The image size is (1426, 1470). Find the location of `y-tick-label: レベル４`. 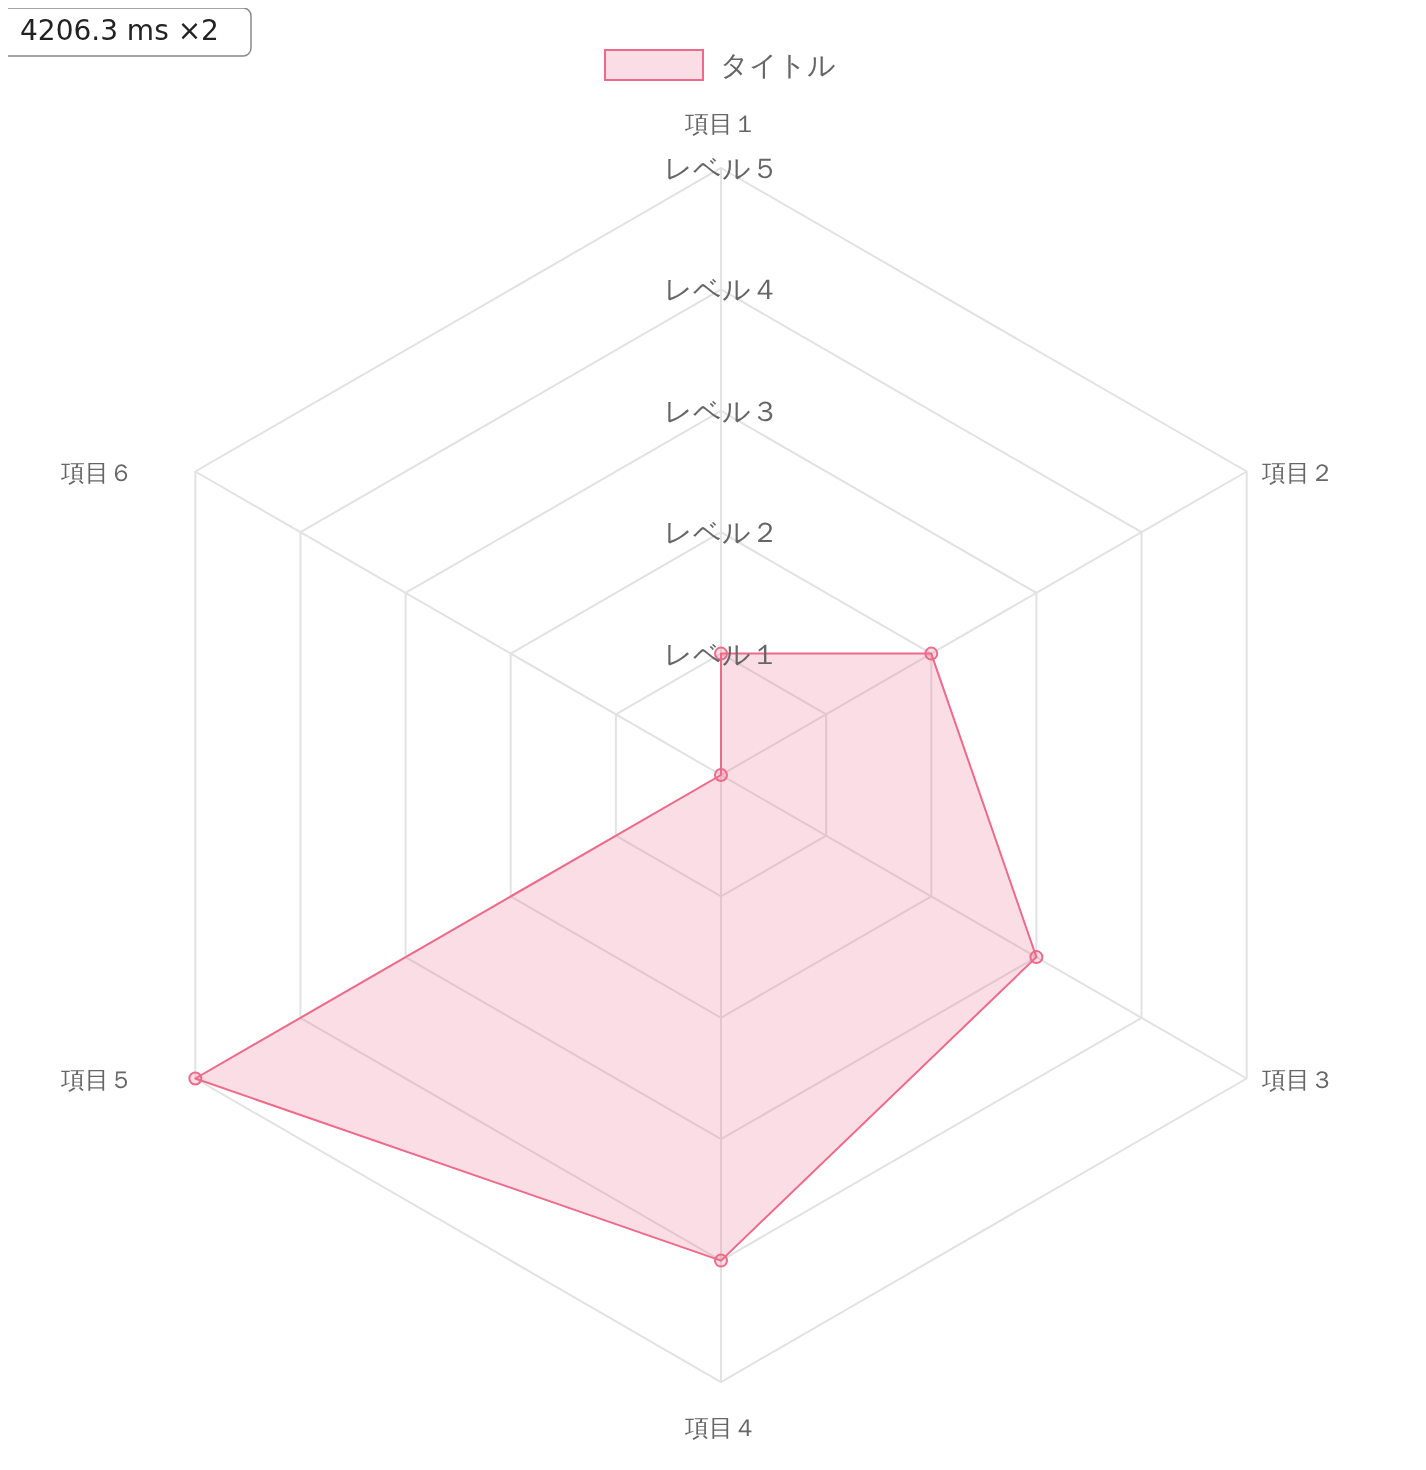

y-tick-label: レベル４ is located at coordinates (721, 290).